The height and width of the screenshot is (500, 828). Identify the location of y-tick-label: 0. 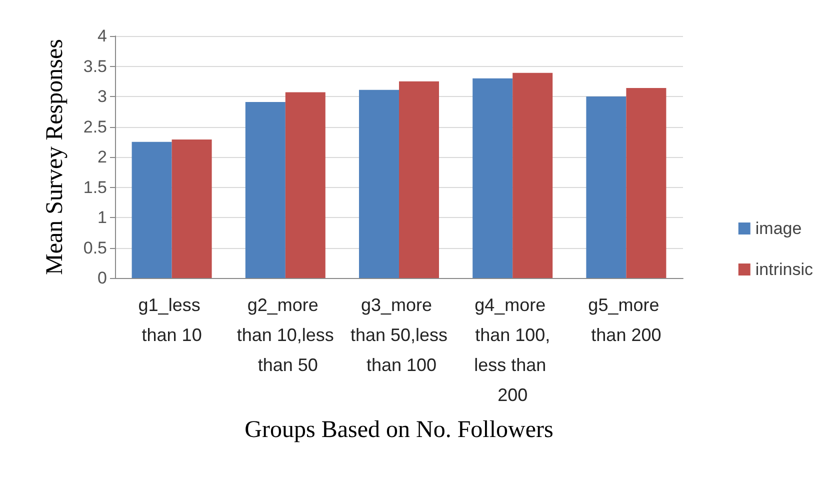
(102, 278).